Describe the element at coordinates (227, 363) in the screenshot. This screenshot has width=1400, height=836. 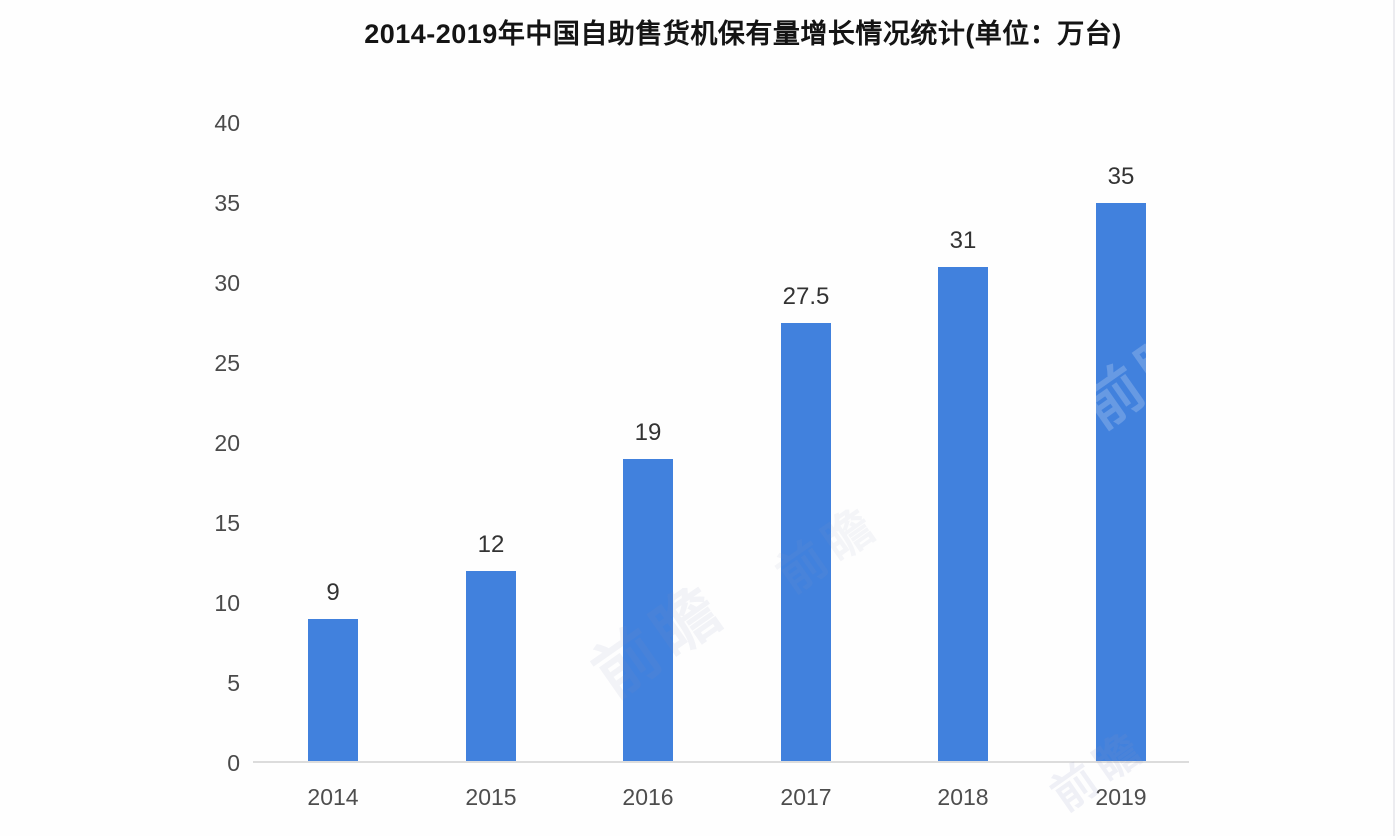
I see `y-axis-tick-label: 25` at that location.